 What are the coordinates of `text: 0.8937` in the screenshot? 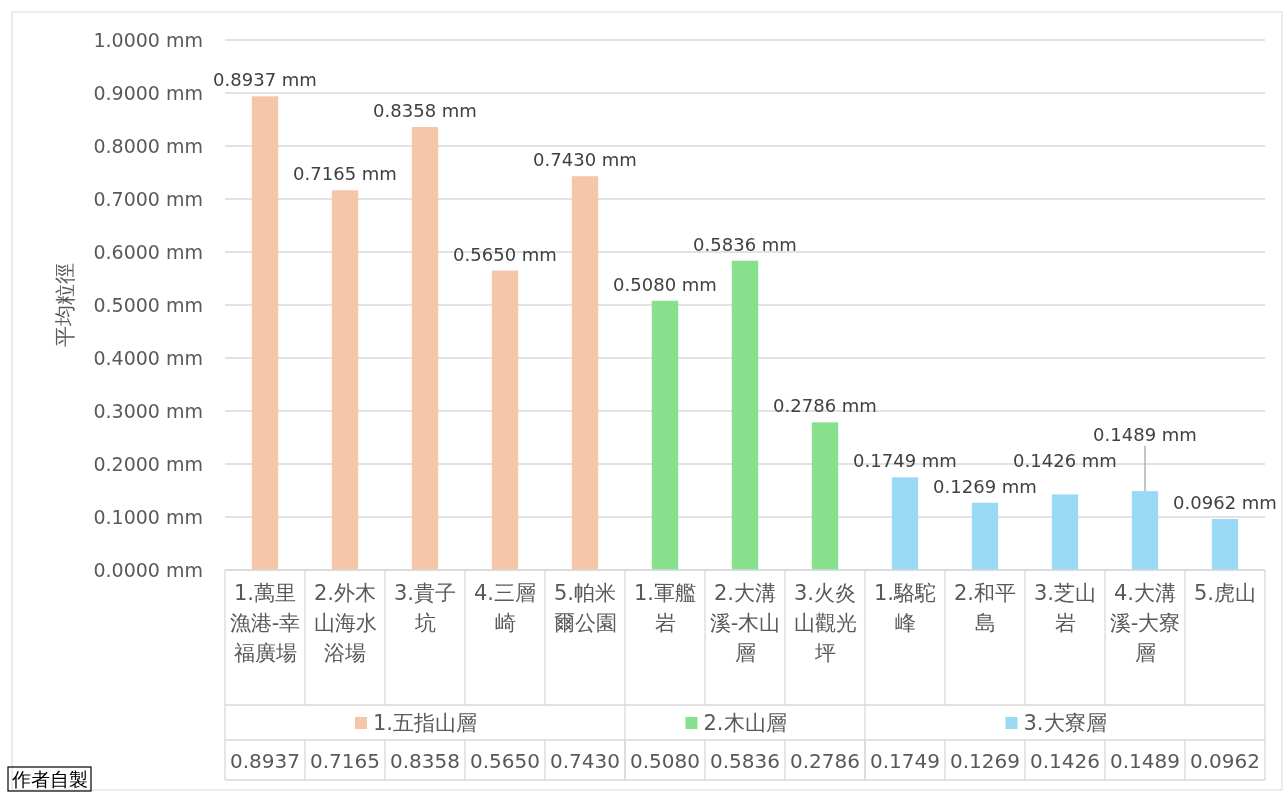 It's located at (265, 761).